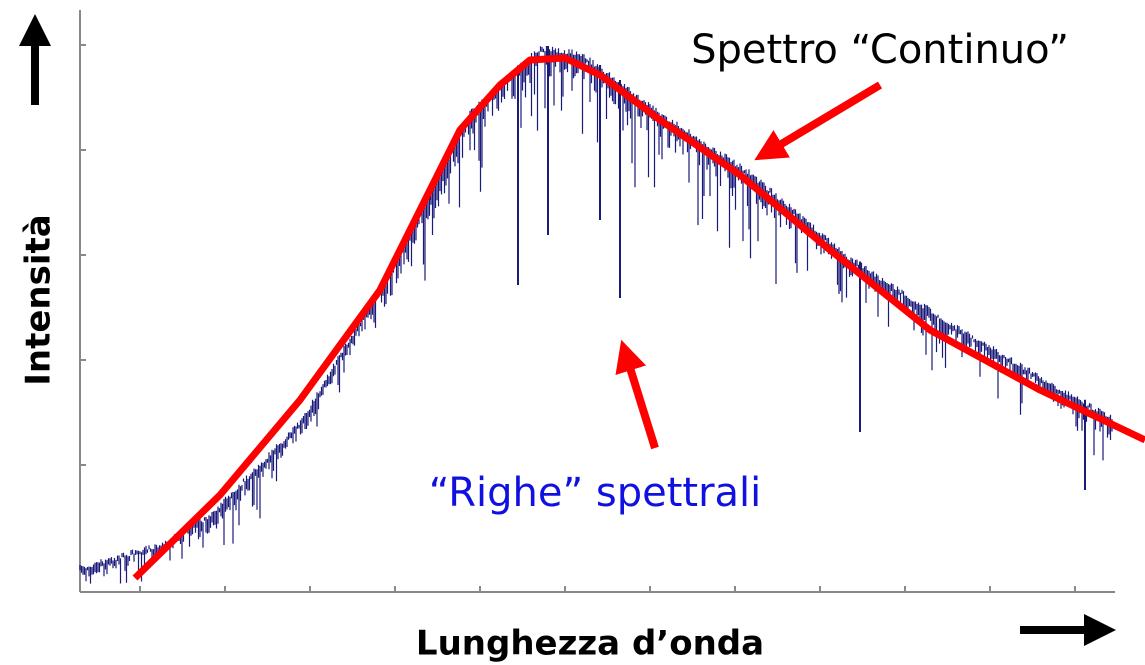 This screenshot has width=1145, height=665. Describe the element at coordinates (880, 50) in the screenshot. I see `continuum-label: Spettro “Continuo”` at that location.